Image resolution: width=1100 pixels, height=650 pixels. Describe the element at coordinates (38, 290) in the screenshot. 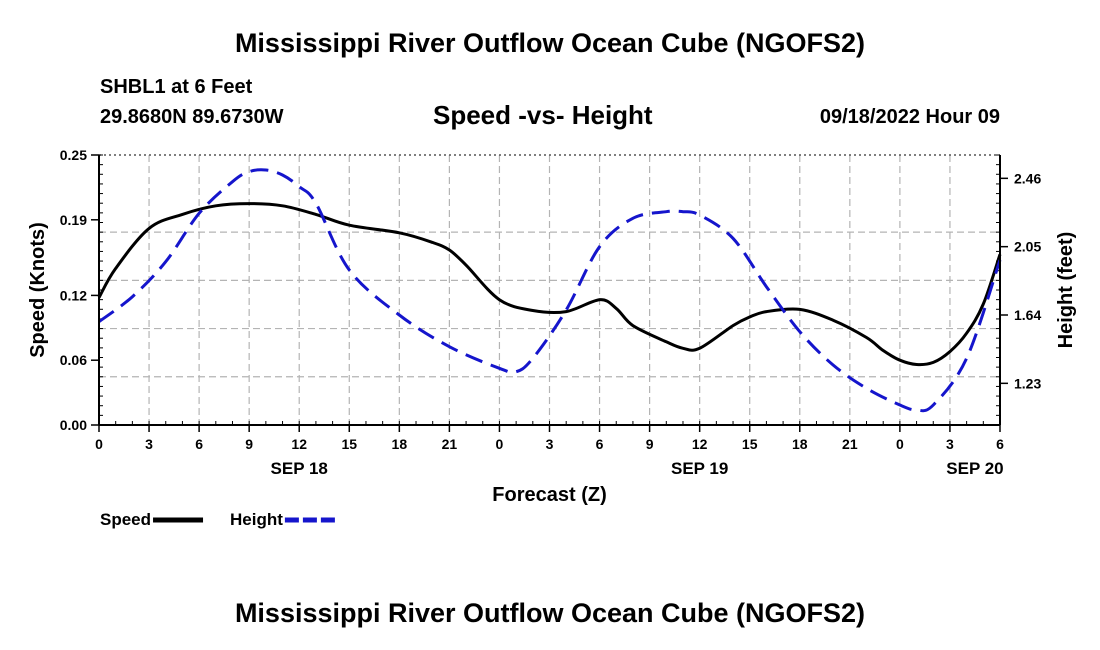

I see `y-axis-title: Speed (Knots)` at that location.